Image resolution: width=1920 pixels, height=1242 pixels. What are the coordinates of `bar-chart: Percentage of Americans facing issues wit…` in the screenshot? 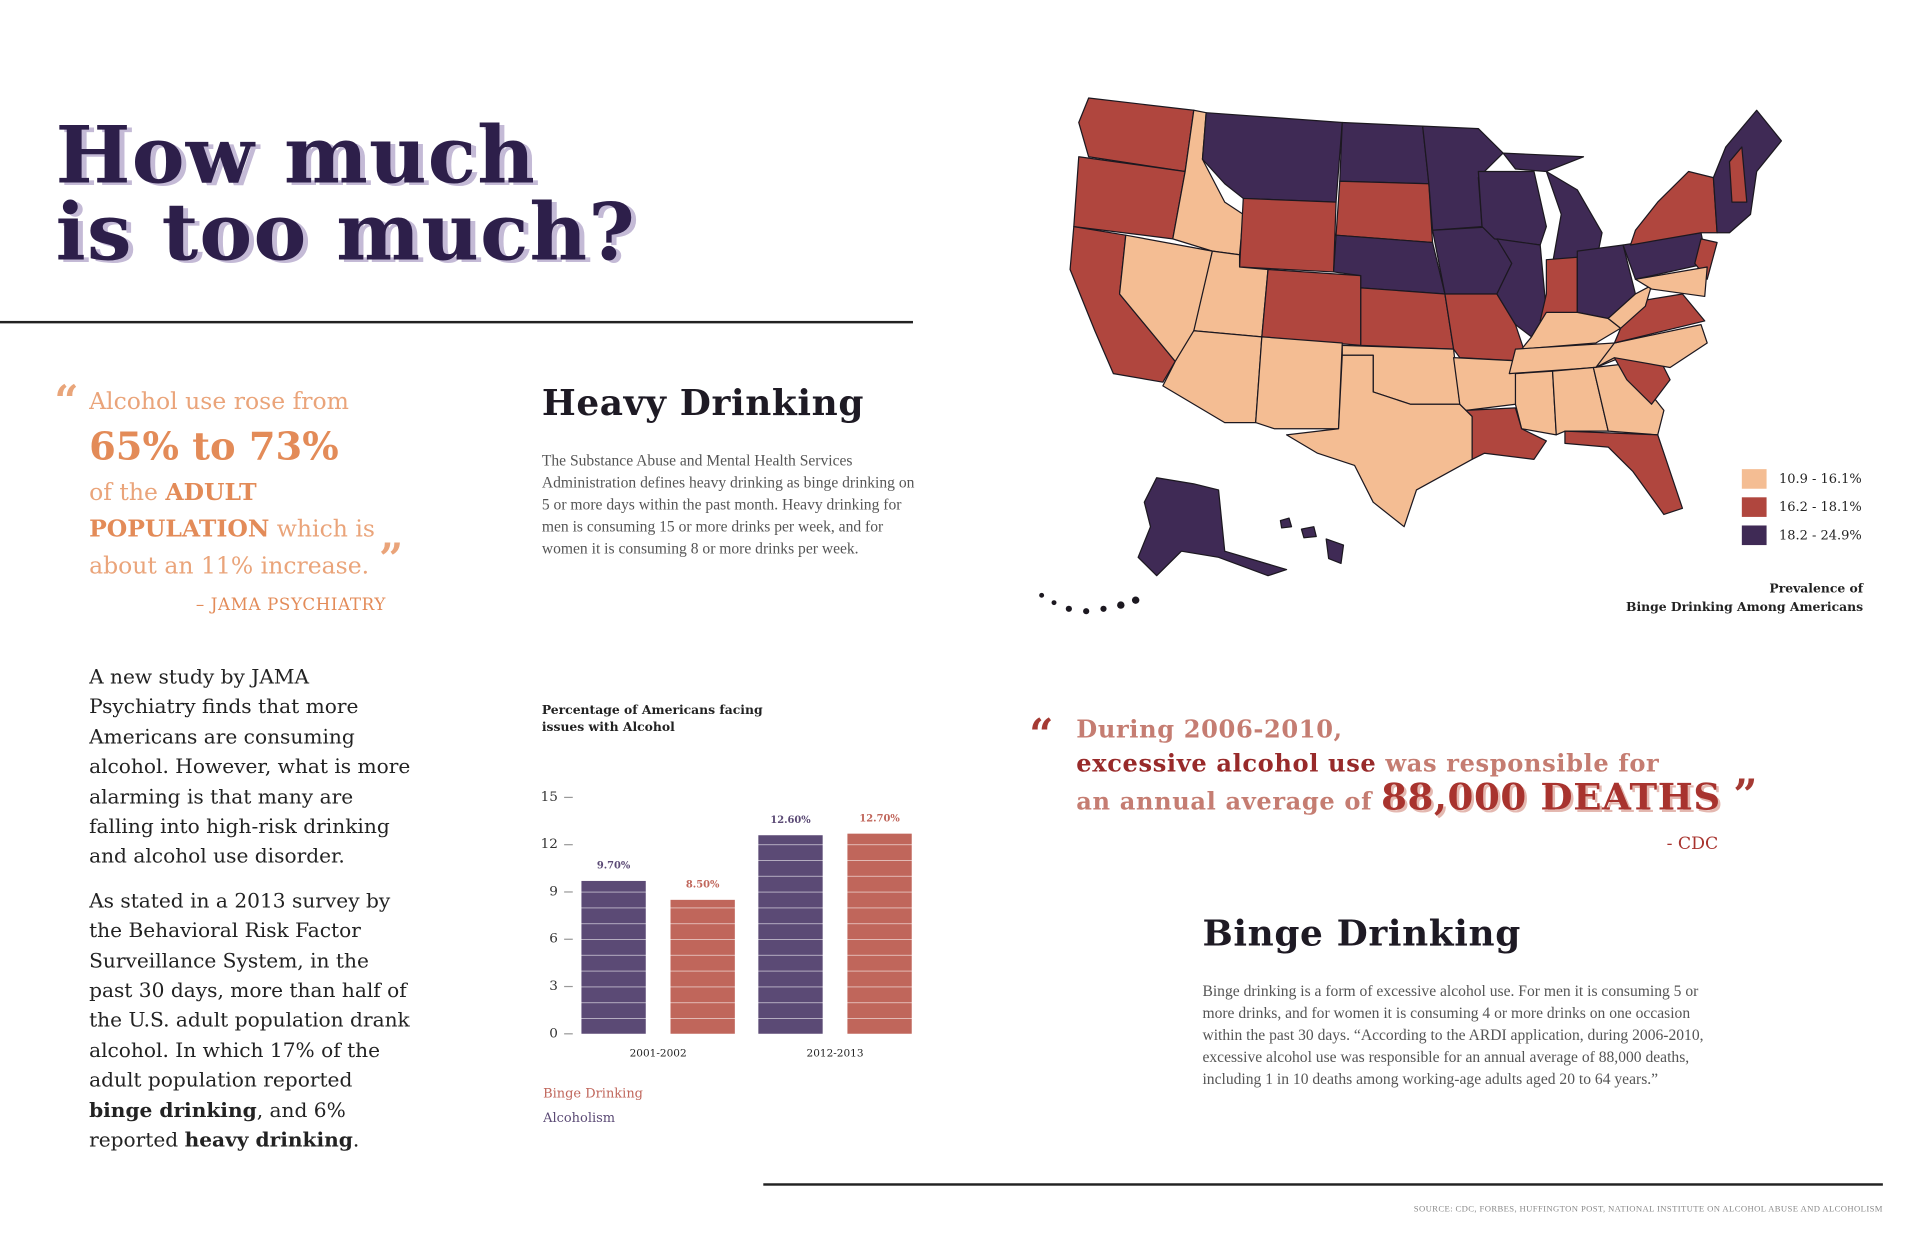 It's located at (726, 914).